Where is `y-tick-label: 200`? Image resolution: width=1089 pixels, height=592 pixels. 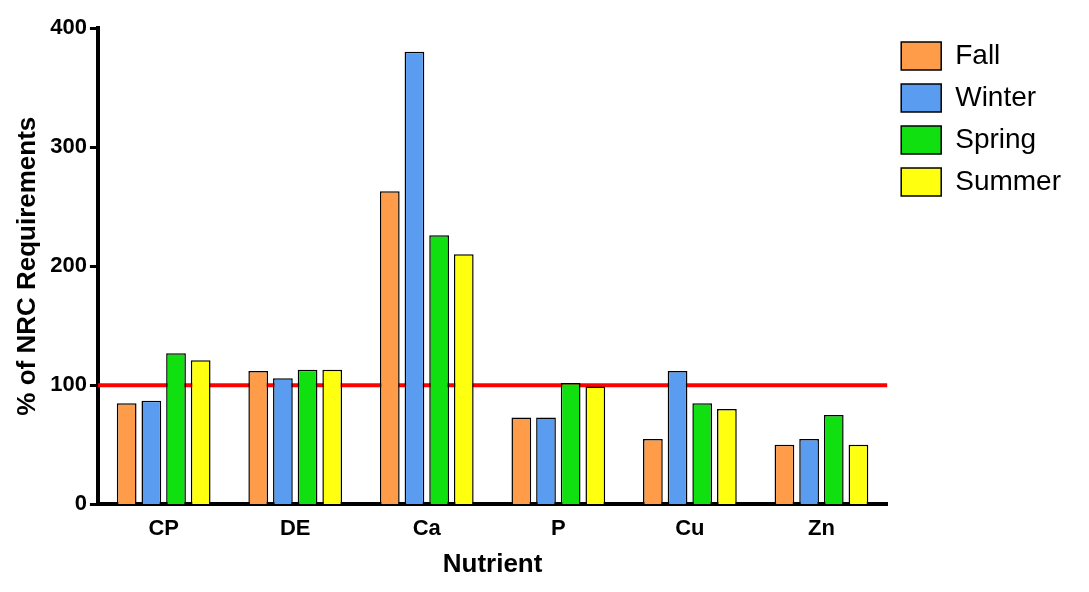 y-tick-label: 200 is located at coordinates (68, 265).